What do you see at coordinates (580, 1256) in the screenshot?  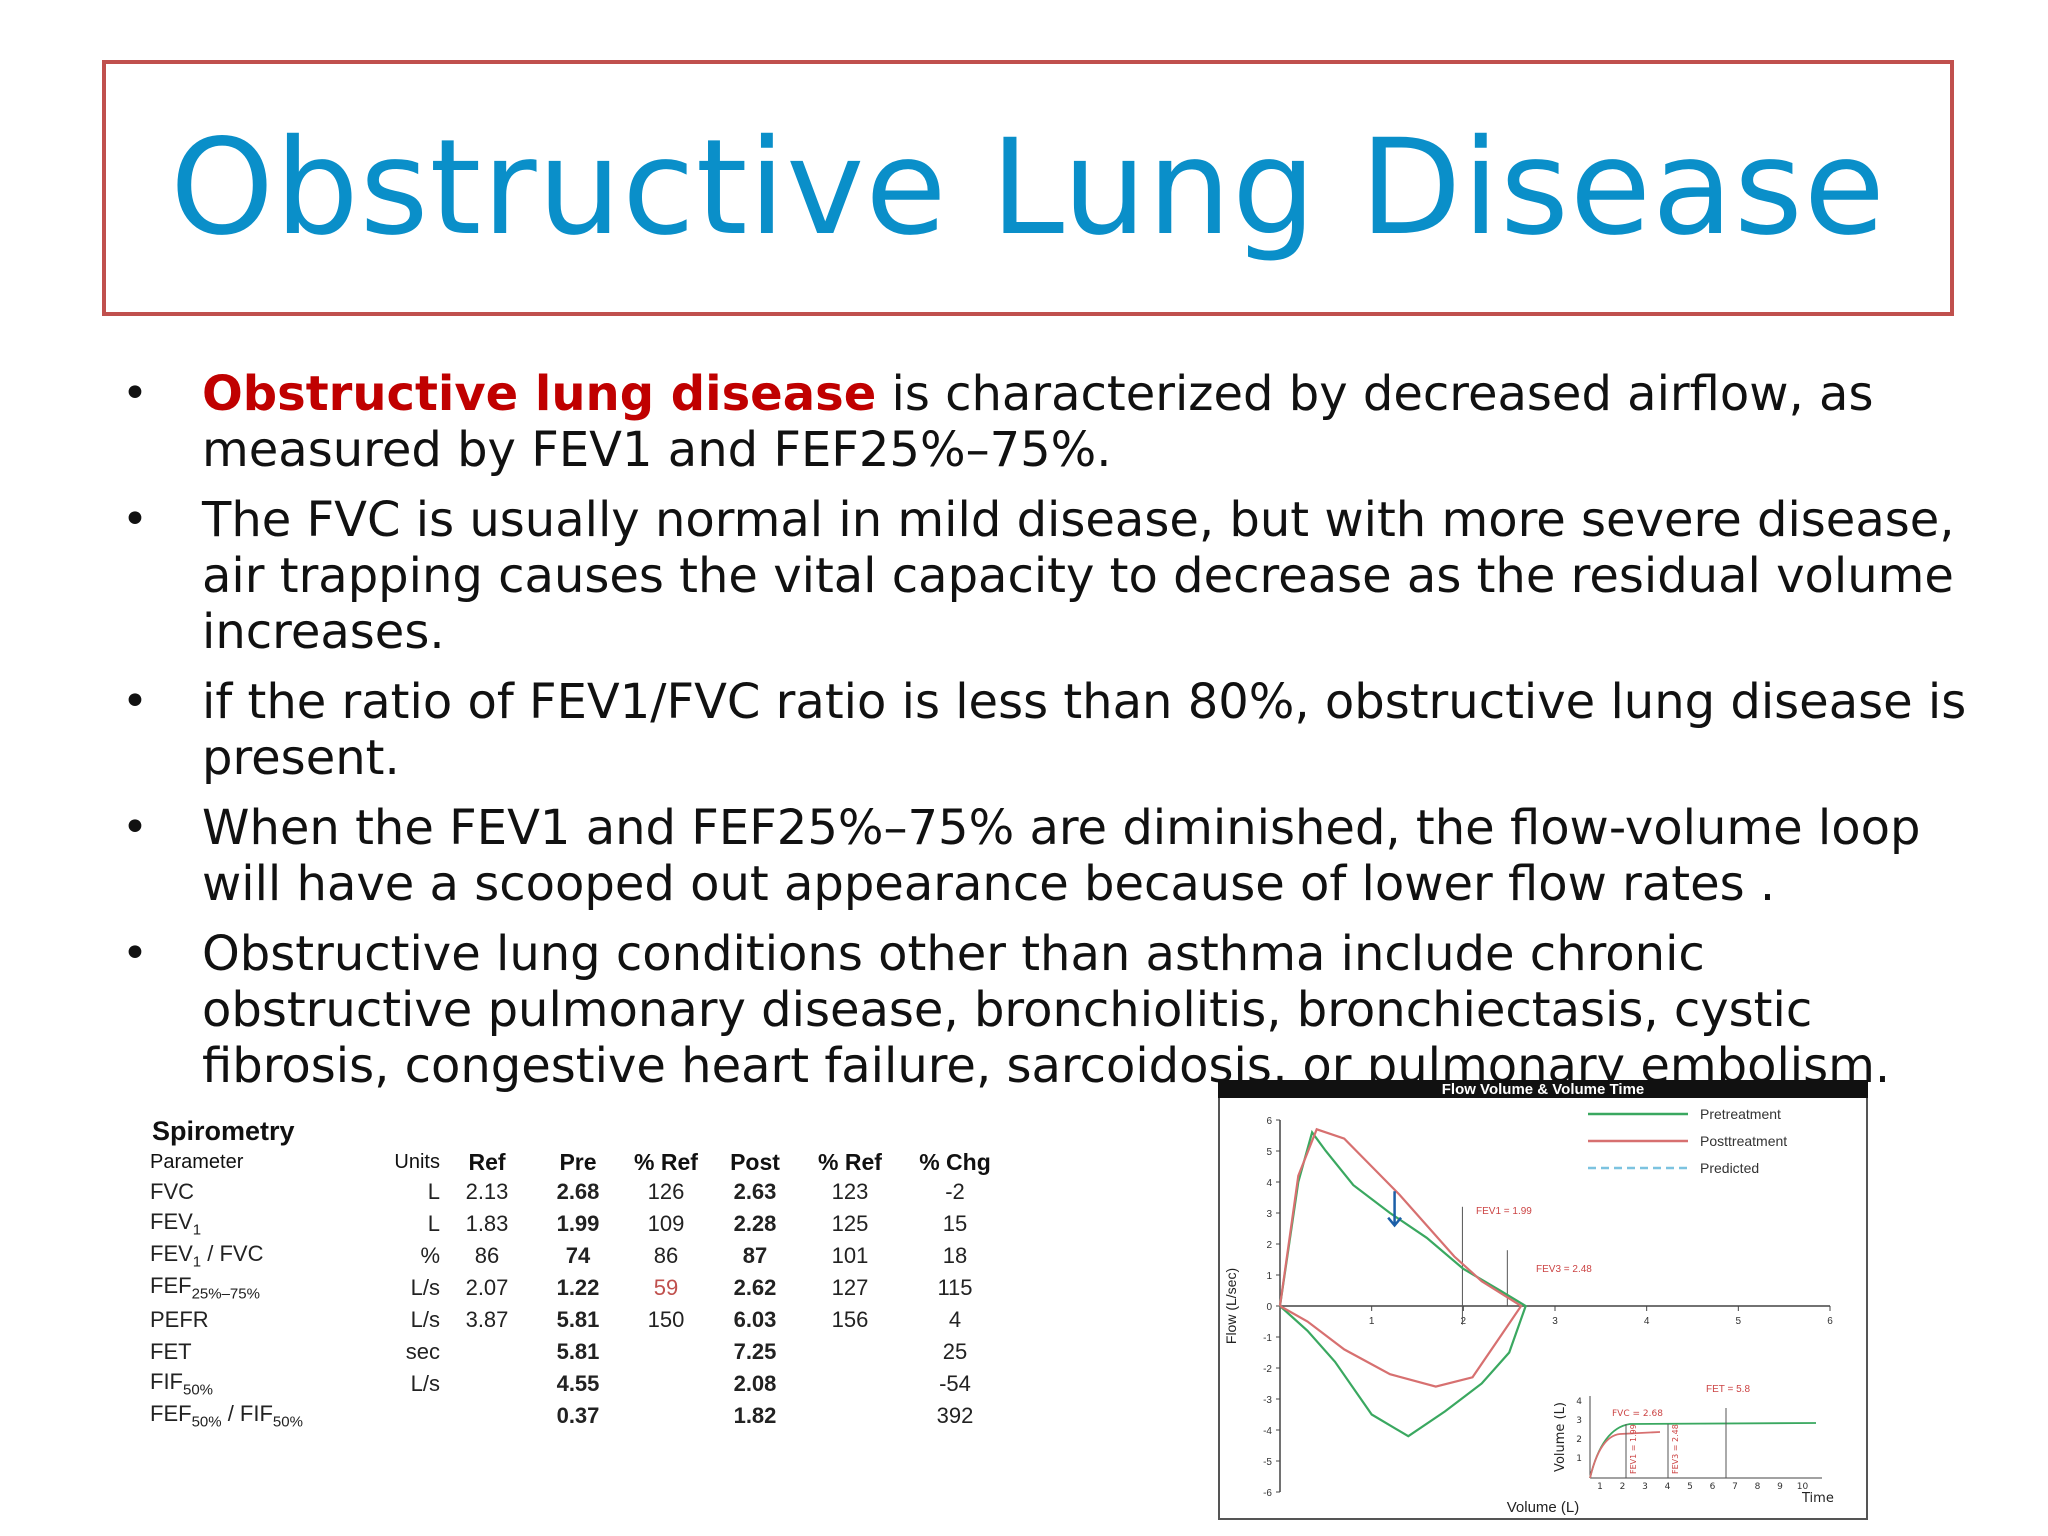 I see `table-row: FEV1 / FVC% 86 74 86 87 101 18` at bounding box center [580, 1256].